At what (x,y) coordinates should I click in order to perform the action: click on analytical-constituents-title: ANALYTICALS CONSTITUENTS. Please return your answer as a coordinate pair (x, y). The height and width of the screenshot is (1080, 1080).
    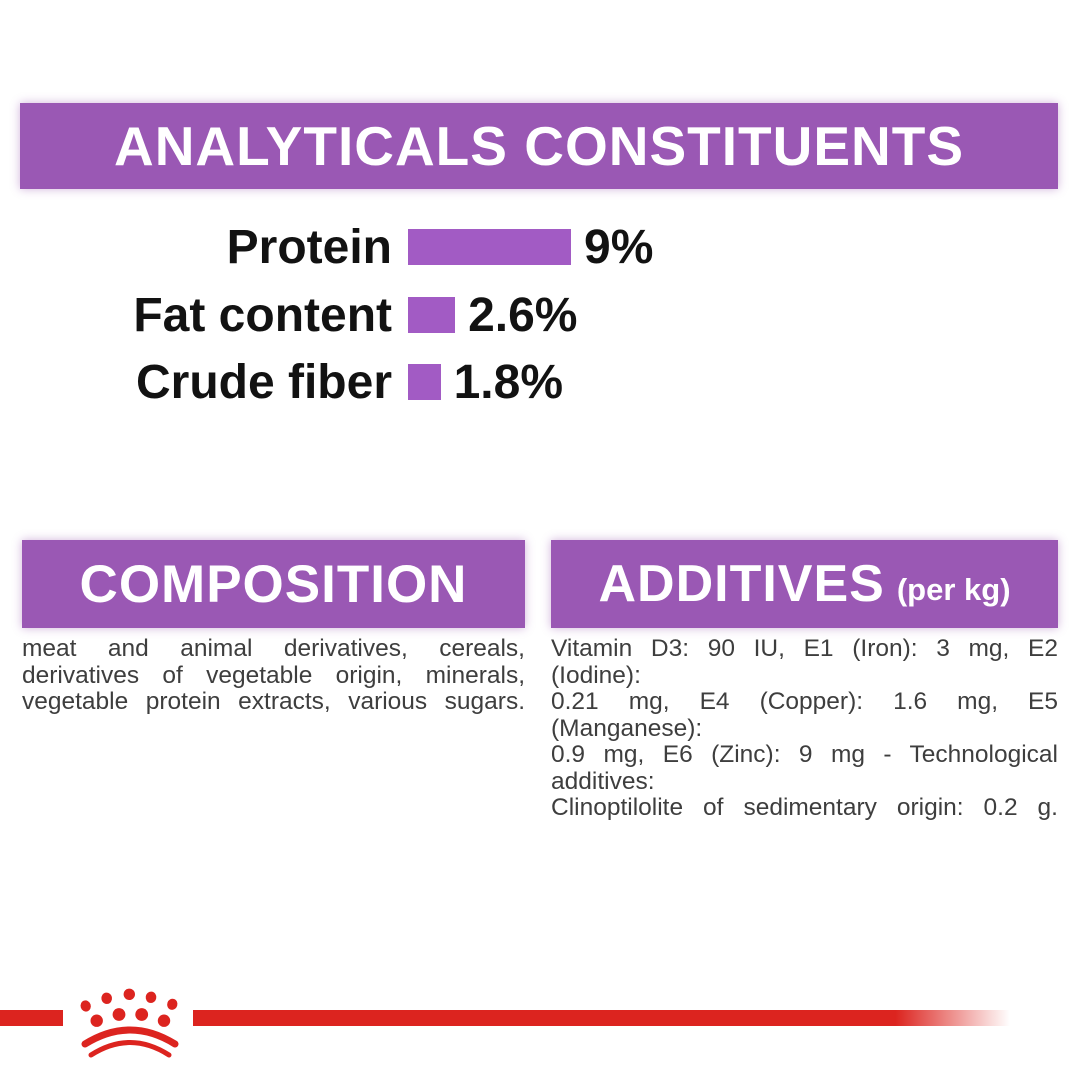
    Looking at the image, I should click on (539, 146).